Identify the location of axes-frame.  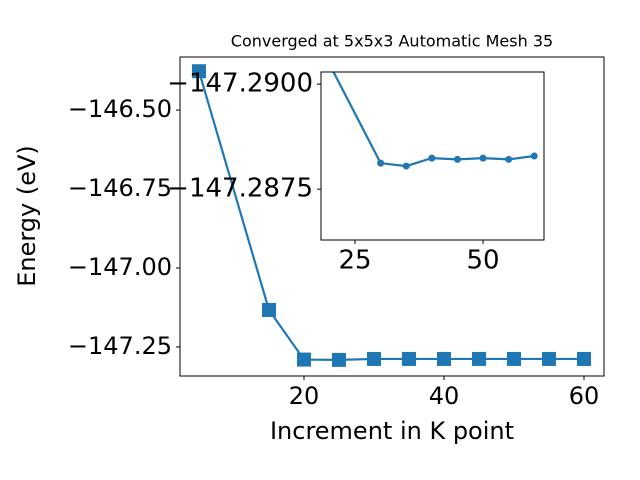
(432, 156).